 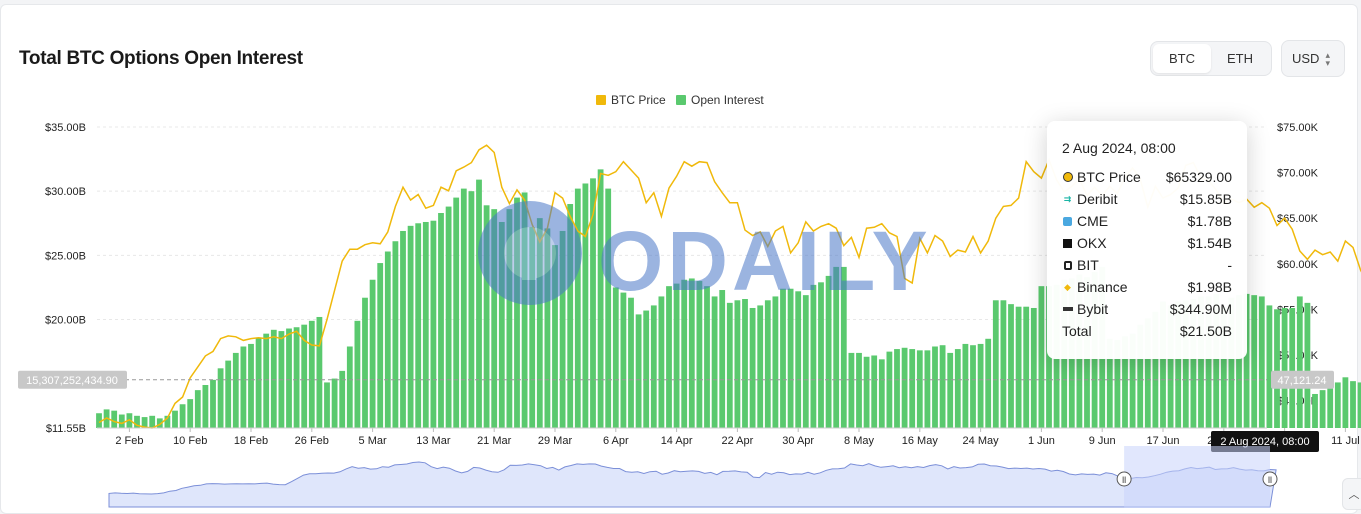 I want to click on y-left-tick-label: $11.55B, so click(x=66, y=429).